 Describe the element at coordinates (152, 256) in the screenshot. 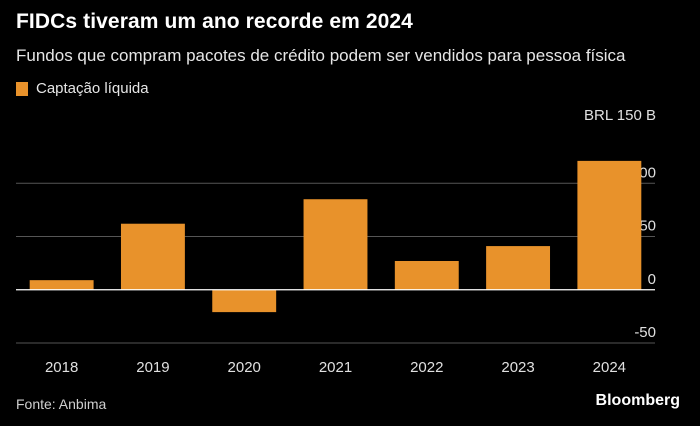

I see `bar-2019` at that location.